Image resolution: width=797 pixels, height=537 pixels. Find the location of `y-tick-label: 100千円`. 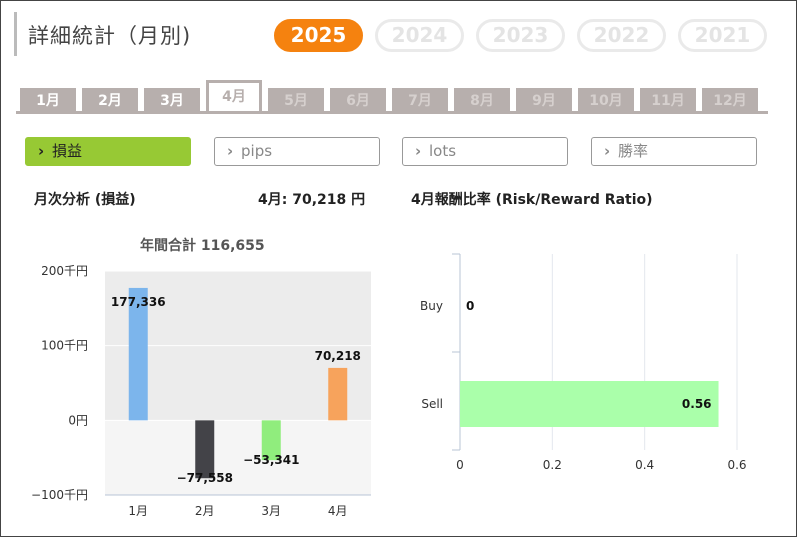

y-tick-label: 100千円 is located at coordinates (64, 346).